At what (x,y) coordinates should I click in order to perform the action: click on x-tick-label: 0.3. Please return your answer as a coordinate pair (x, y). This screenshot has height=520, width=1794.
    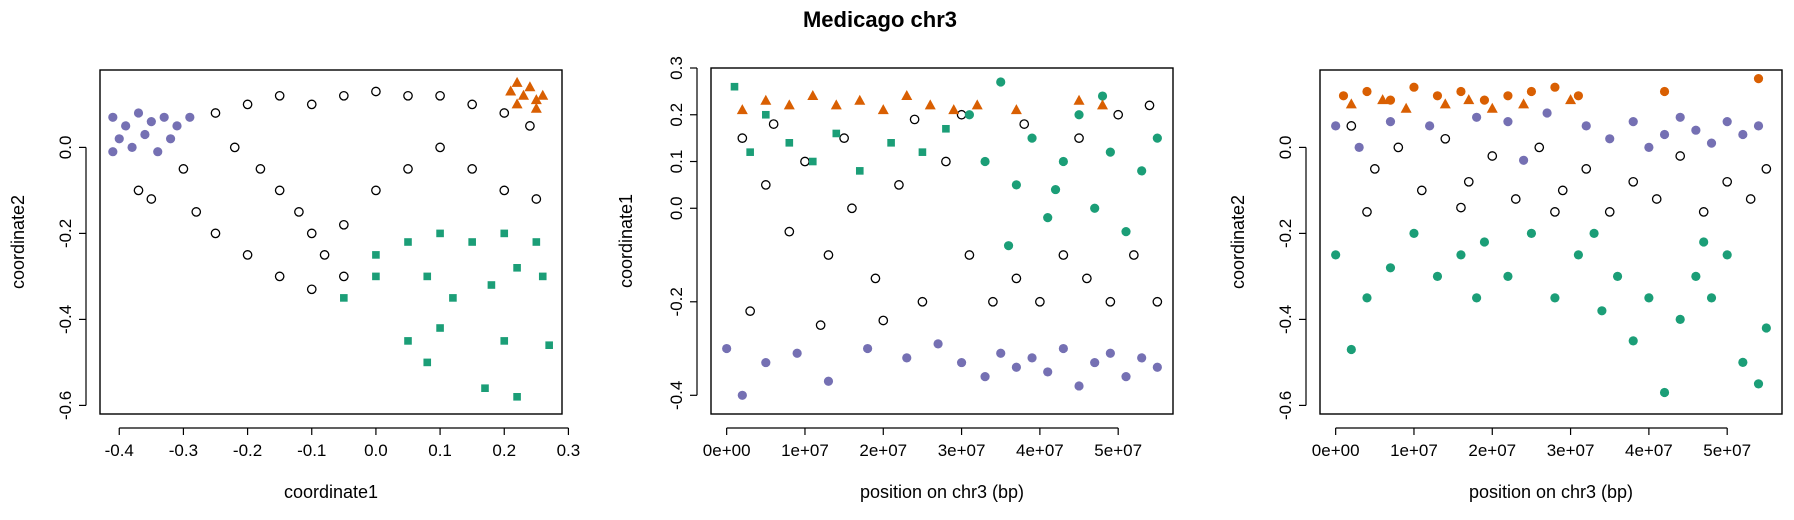
    Looking at the image, I should click on (569, 450).